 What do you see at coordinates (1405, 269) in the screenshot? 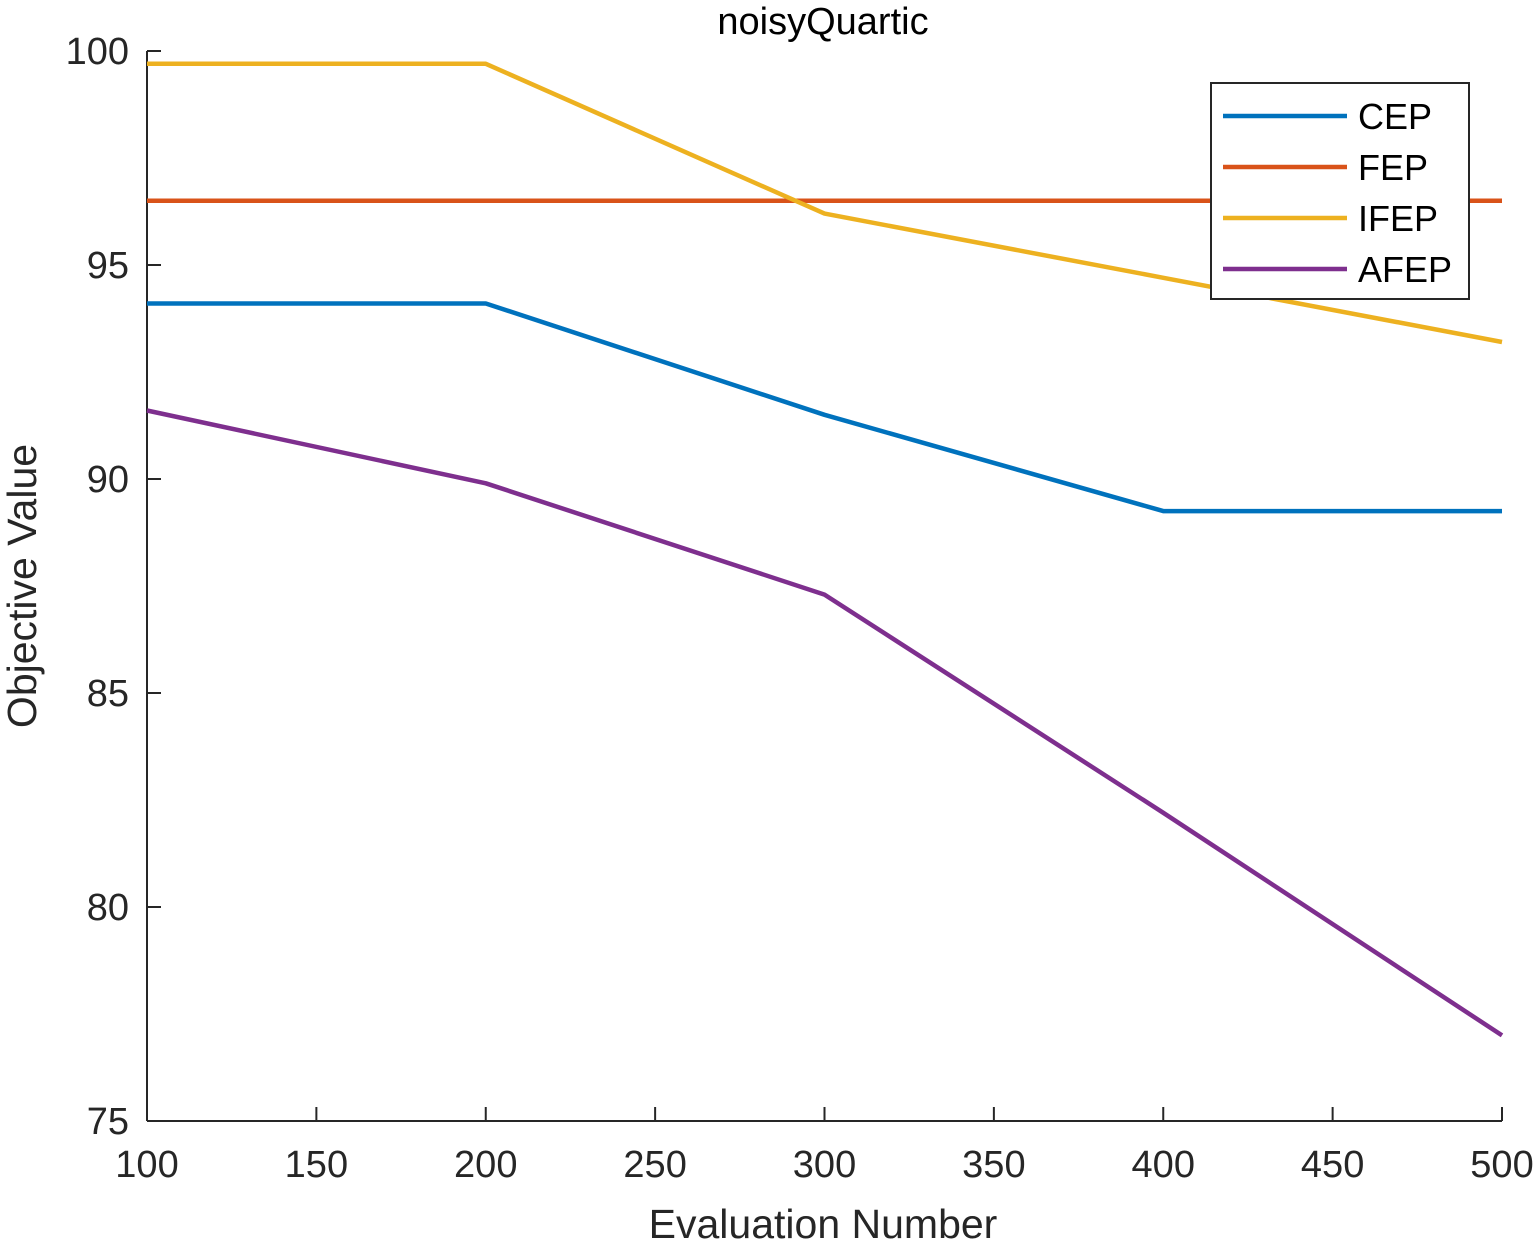
I see `legend-label-afep: AFEP` at bounding box center [1405, 269].